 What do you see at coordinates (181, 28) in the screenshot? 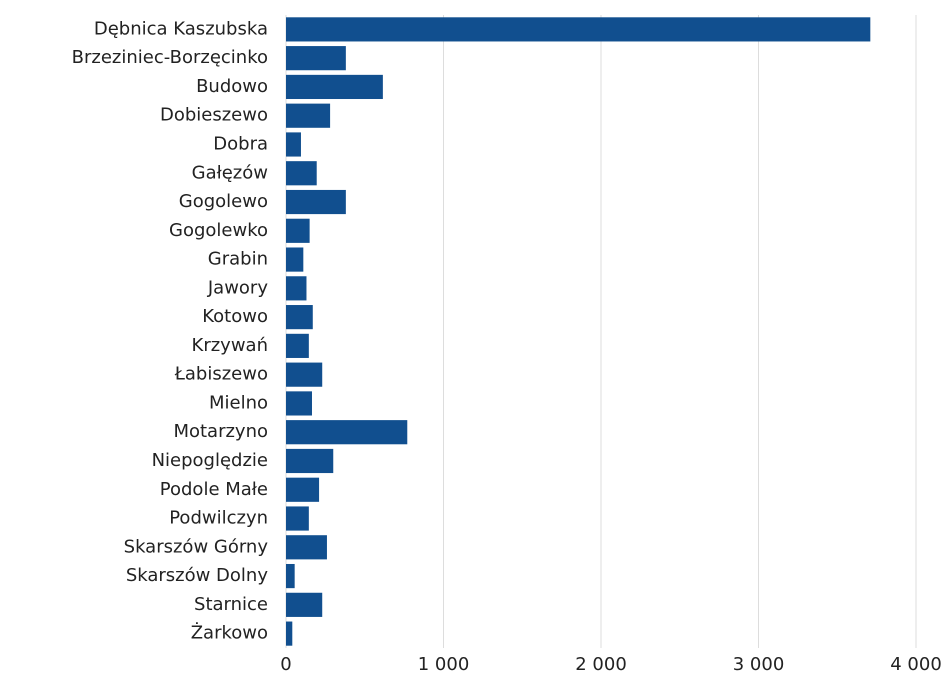
I see `y-tick-label: Dębnica Kaszubska` at bounding box center [181, 28].